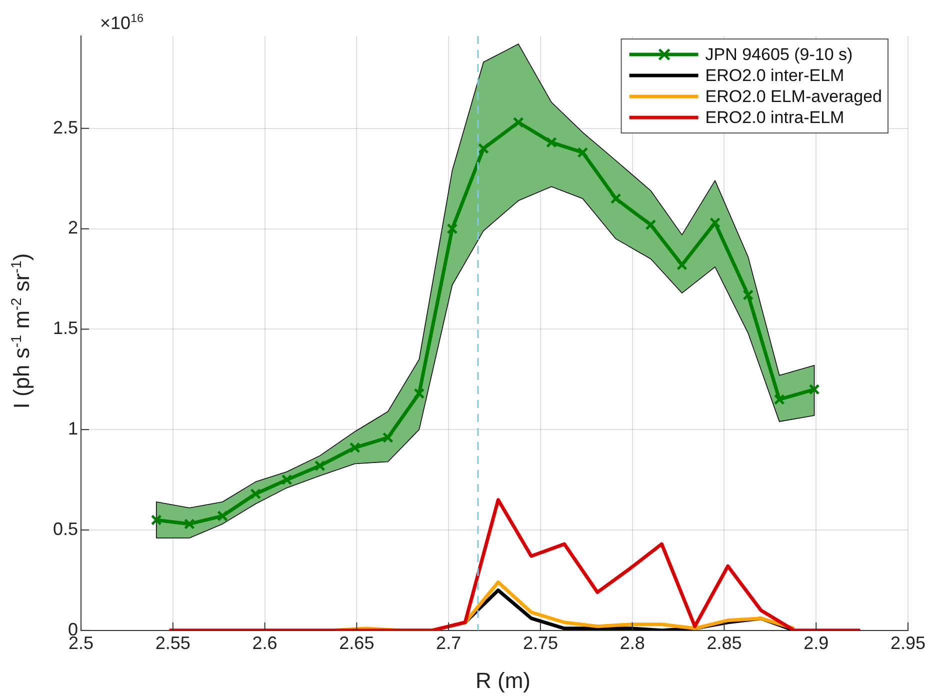 The height and width of the screenshot is (698, 930). What do you see at coordinates (65, 127) in the screenshot?
I see `y-tick-label: 2.5` at bounding box center [65, 127].